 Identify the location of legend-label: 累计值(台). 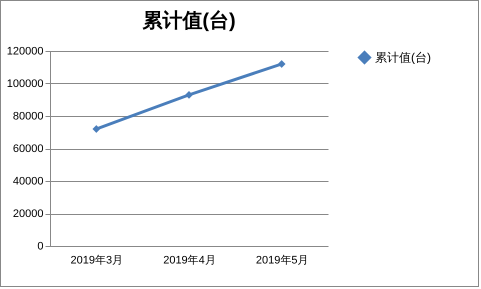
(403, 57).